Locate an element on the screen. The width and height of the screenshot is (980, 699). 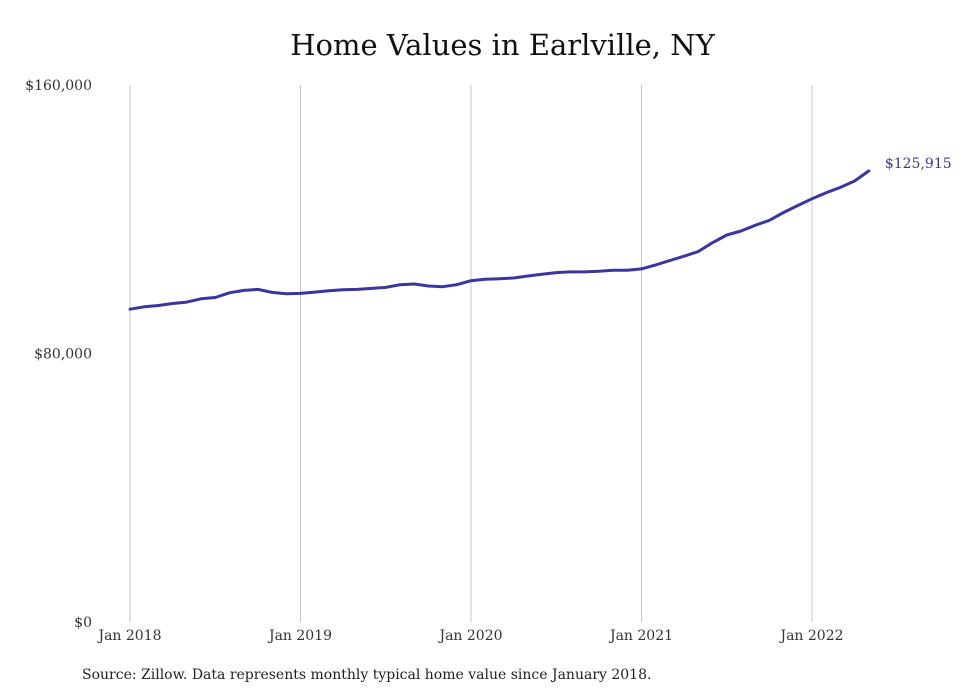
y-tick-label: $0 is located at coordinates (83, 623).